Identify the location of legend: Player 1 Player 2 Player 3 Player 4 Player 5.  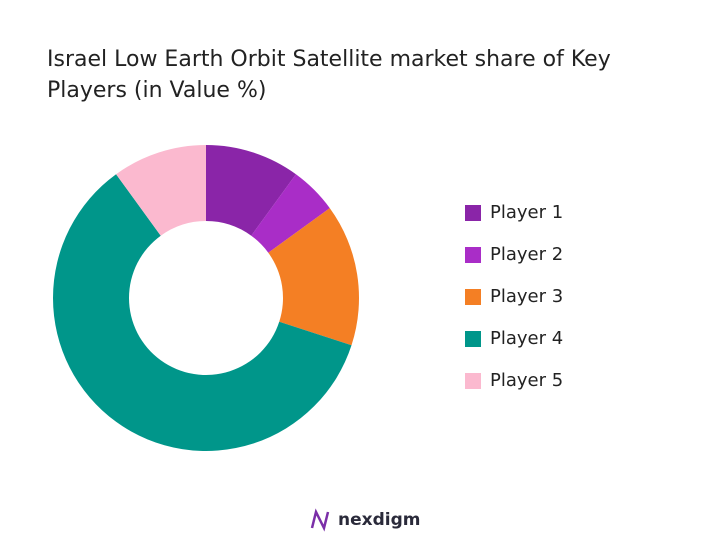
(514, 296).